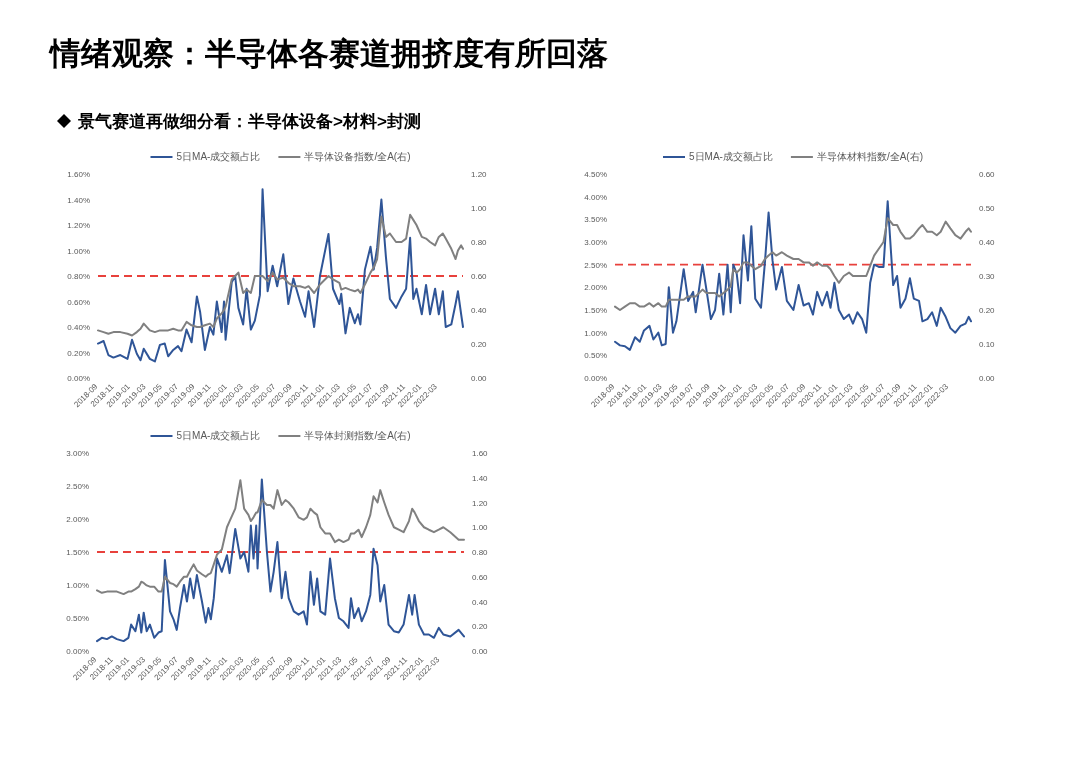 The image size is (1080, 766). Describe the element at coordinates (78, 225) in the screenshot. I see `y-tick-label: 1.20%` at that location.